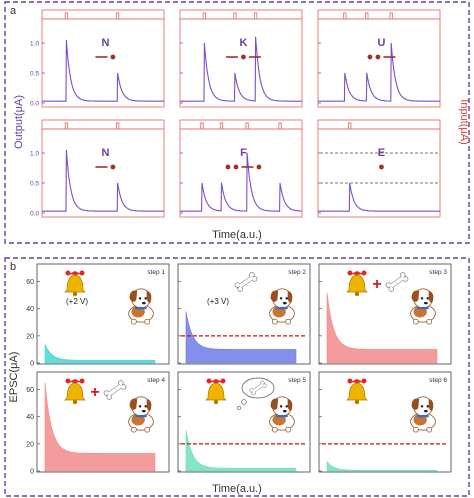 The width and height of the screenshot is (474, 498). I want to click on morse-chart-5: F, so click(241, 168).